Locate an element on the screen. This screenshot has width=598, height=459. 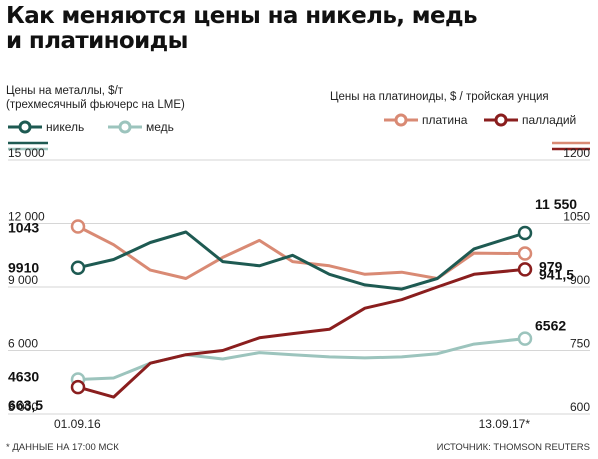
start-marker-platinum is located at coordinates (78, 226).